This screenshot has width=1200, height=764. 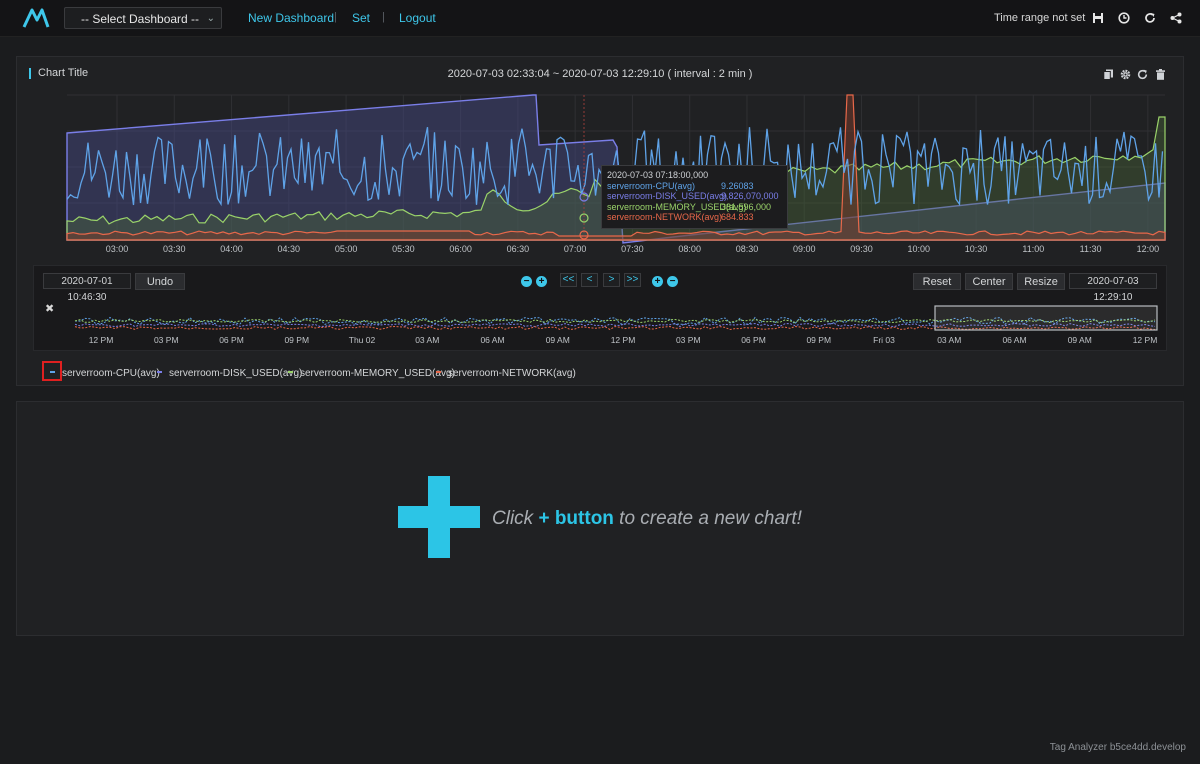 What do you see at coordinates (737, 185) in the screenshot?
I see `tooltip-series-value: 9.26083` at bounding box center [737, 185].